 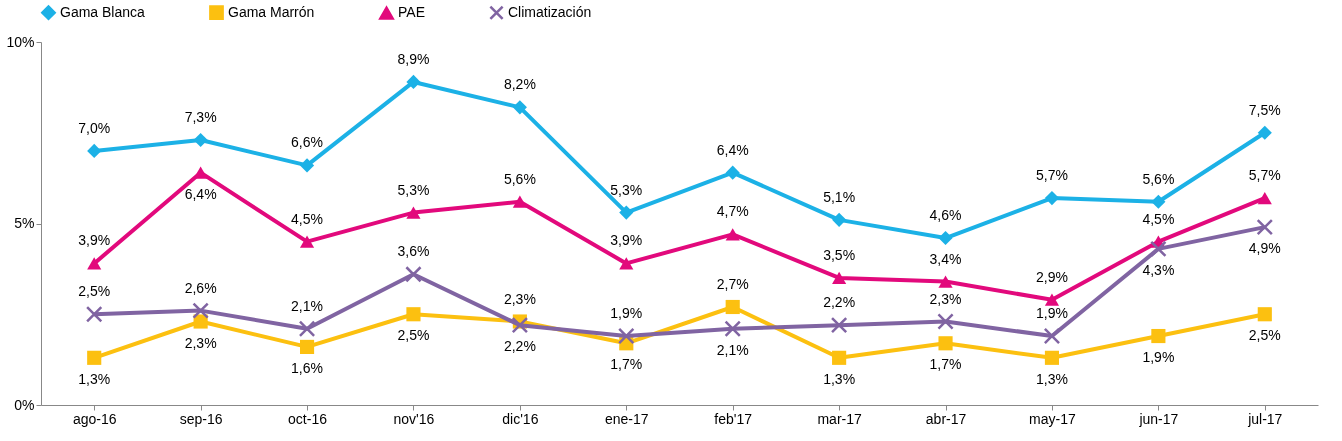 What do you see at coordinates (20, 41) in the screenshot?
I see `y-tick-label: 10%` at bounding box center [20, 41].